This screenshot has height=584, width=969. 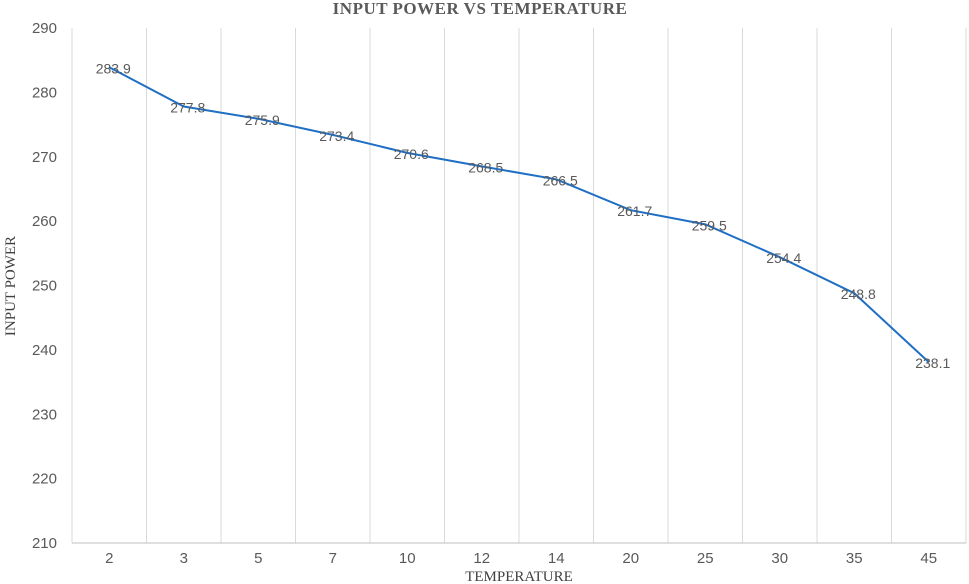 What do you see at coordinates (630, 558) in the screenshot?
I see `x-tick-label: 20` at bounding box center [630, 558].